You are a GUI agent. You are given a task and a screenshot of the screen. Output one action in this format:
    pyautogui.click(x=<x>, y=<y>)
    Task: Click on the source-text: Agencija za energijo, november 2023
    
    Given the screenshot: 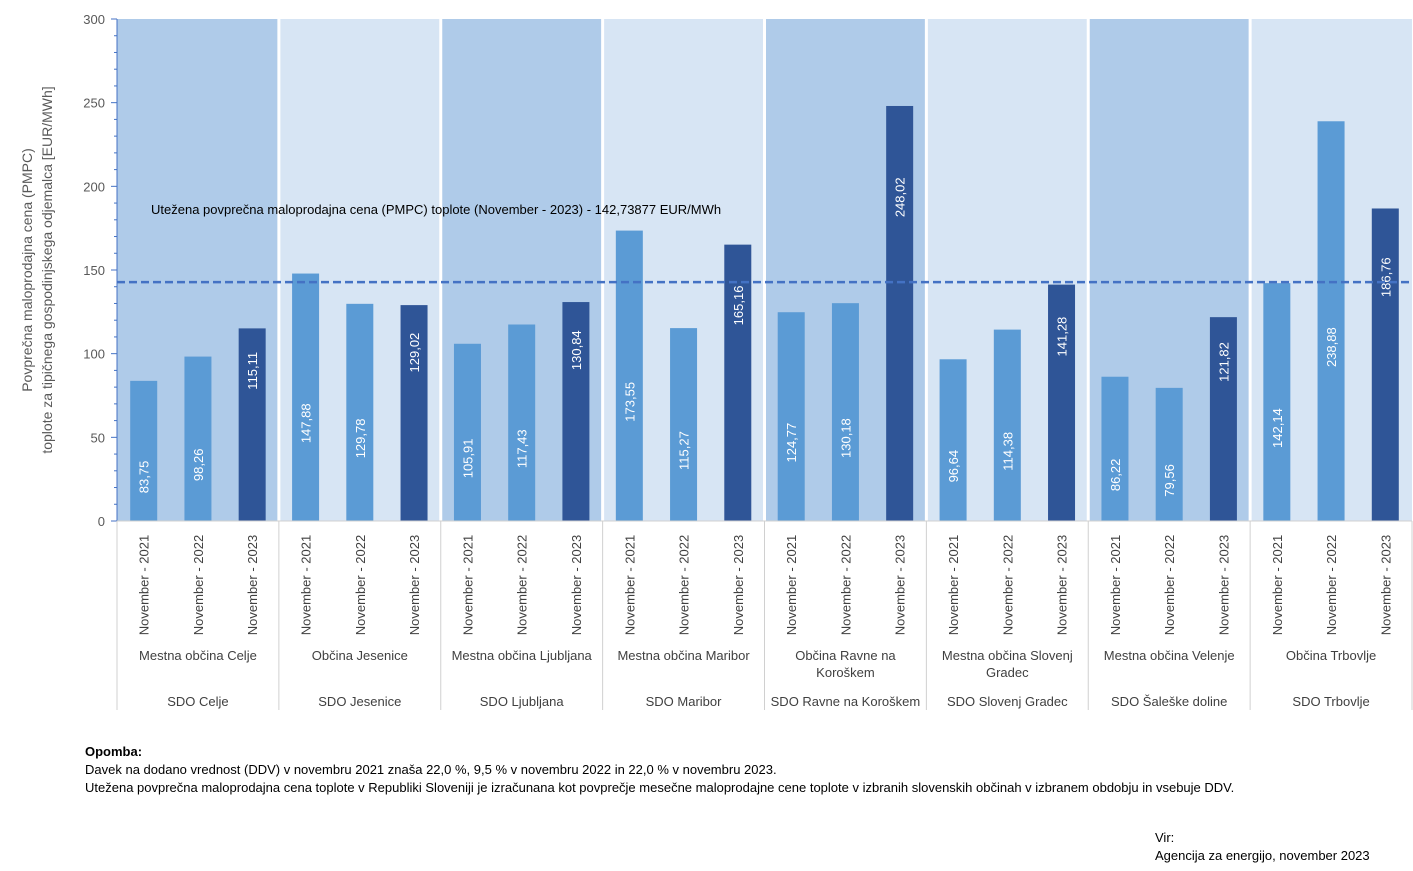 What is the action you would take?
    pyautogui.click(x=1262, y=855)
    